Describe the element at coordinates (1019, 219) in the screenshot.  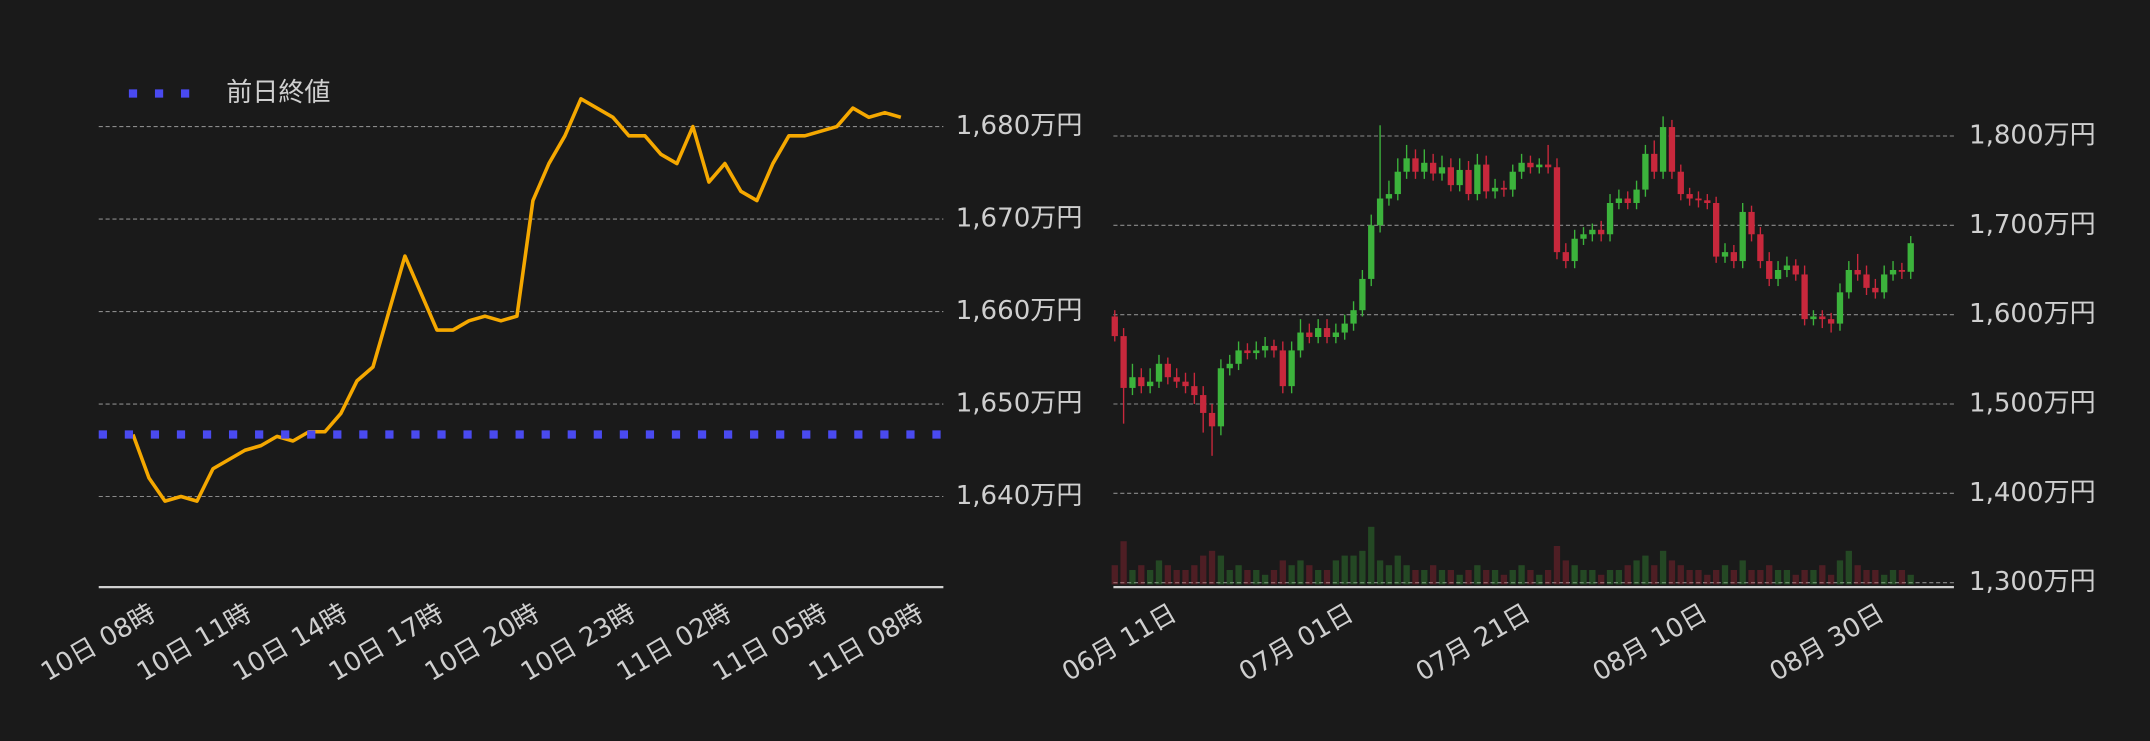
I see `y-tick-label: 1,670万円` at that location.